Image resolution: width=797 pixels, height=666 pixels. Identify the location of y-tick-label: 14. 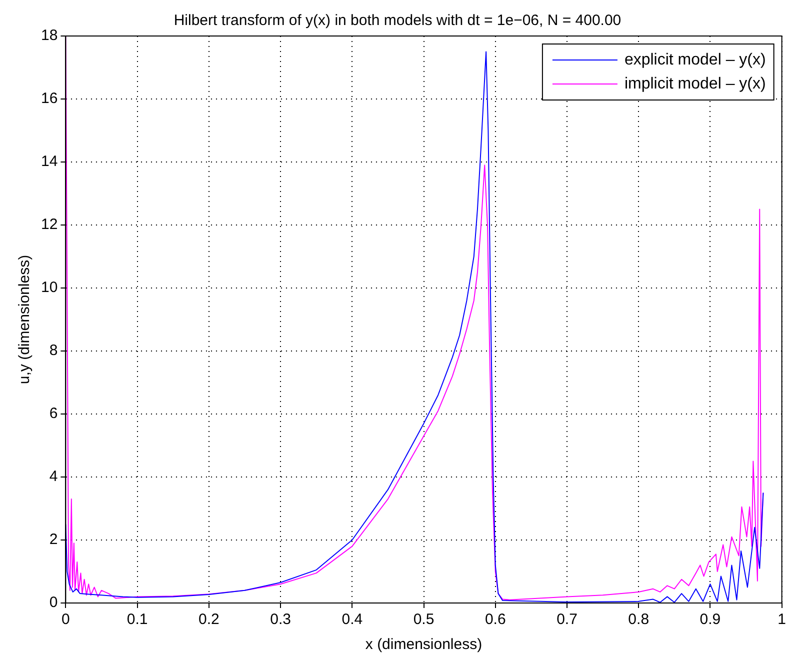
(49, 161).